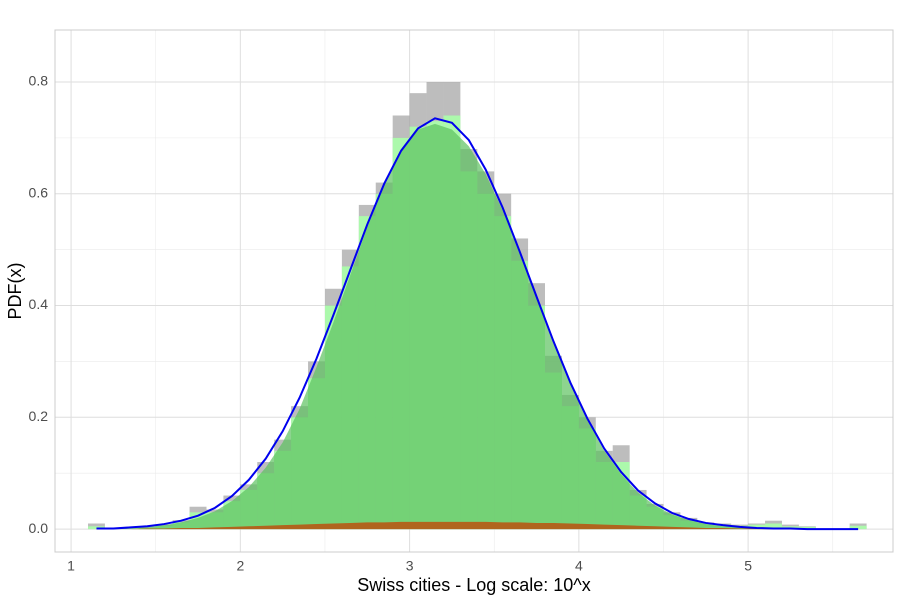 The image size is (900, 600). What do you see at coordinates (410, 566) in the screenshot?
I see `x-tick-label: 3` at bounding box center [410, 566].